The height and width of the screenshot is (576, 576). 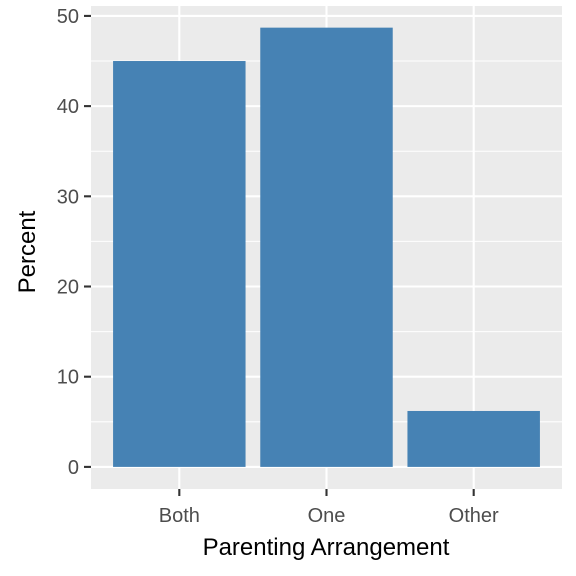 What do you see at coordinates (68, 378) in the screenshot?
I see `y-tick-label: 10` at bounding box center [68, 378].